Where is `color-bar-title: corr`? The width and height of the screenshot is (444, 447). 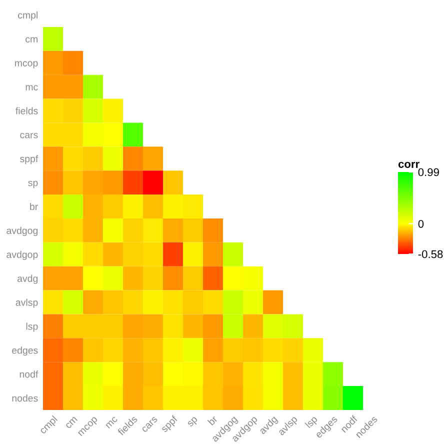 color-bar-title: corr is located at coordinates (409, 165).